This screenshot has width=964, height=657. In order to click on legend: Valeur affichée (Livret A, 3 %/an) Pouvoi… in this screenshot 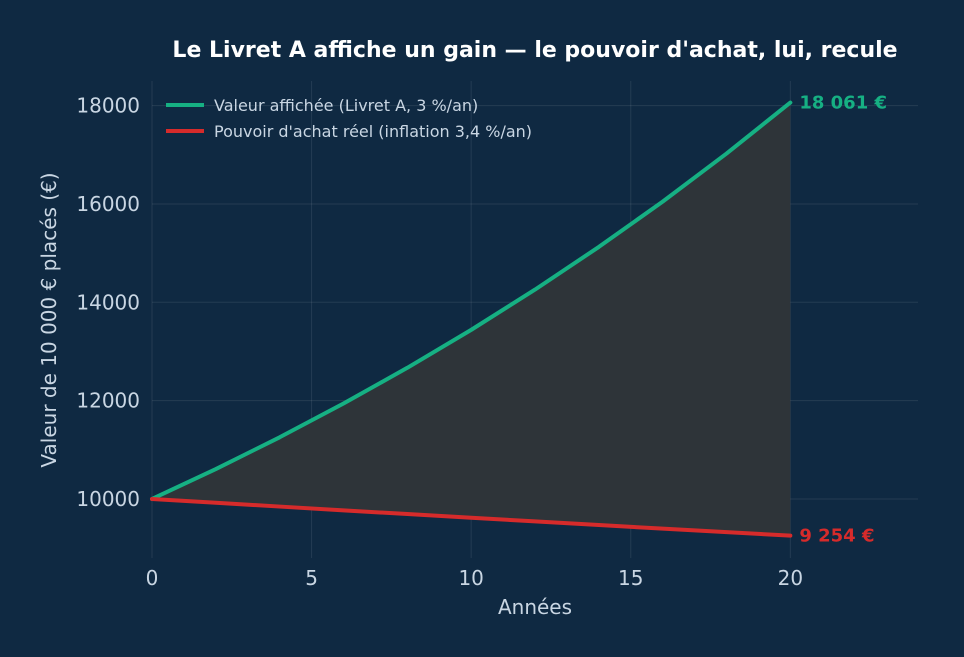, I will do `click(349, 118)`.